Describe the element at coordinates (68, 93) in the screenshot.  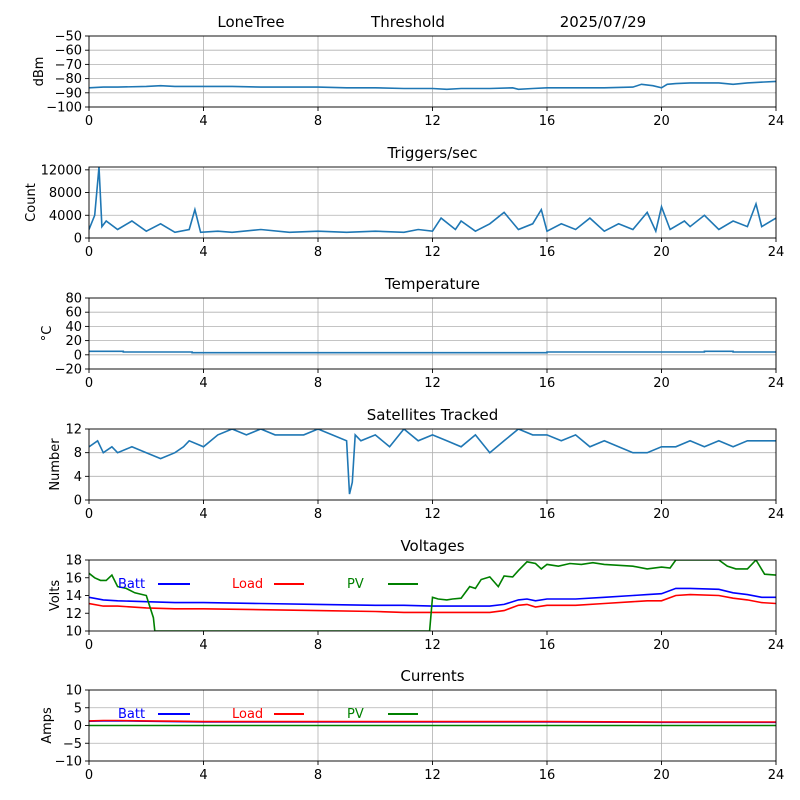
I see `y-tick-label: −90` at that location.